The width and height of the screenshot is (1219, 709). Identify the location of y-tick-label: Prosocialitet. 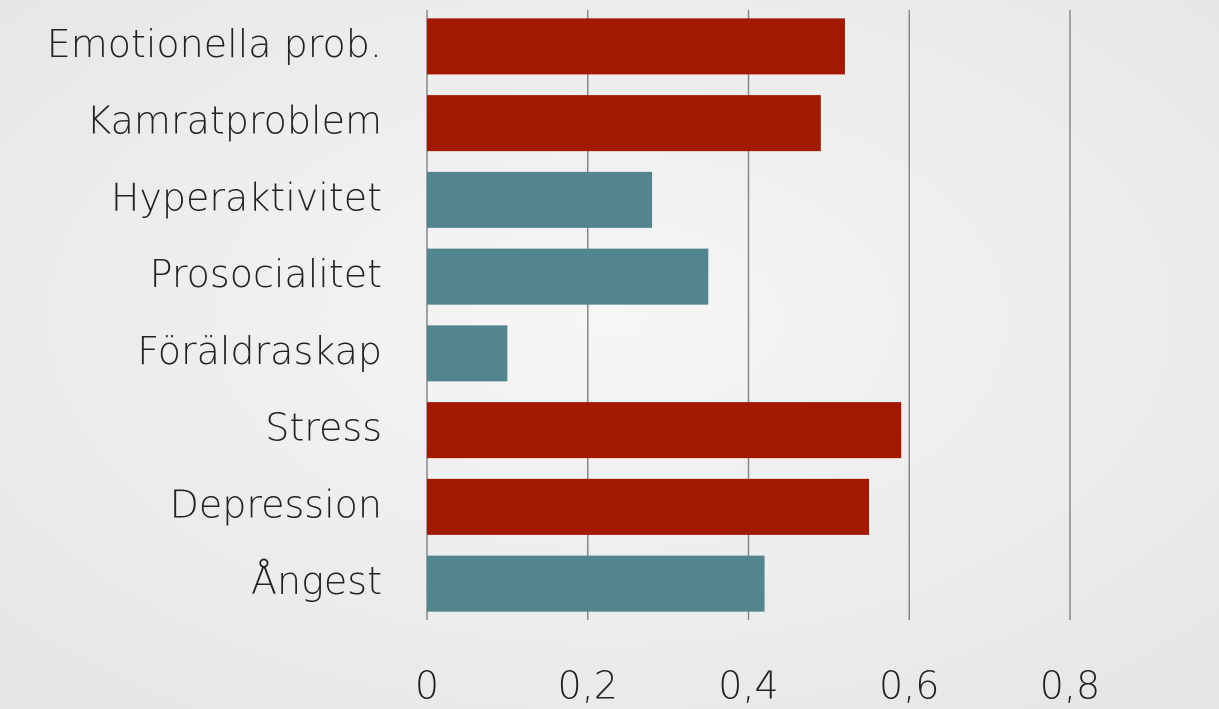
(266, 274).